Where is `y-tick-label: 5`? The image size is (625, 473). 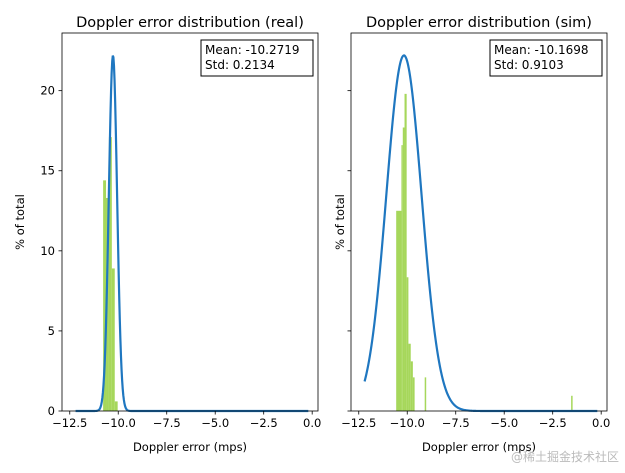
y-tick-label: 5 is located at coordinates (51, 331).